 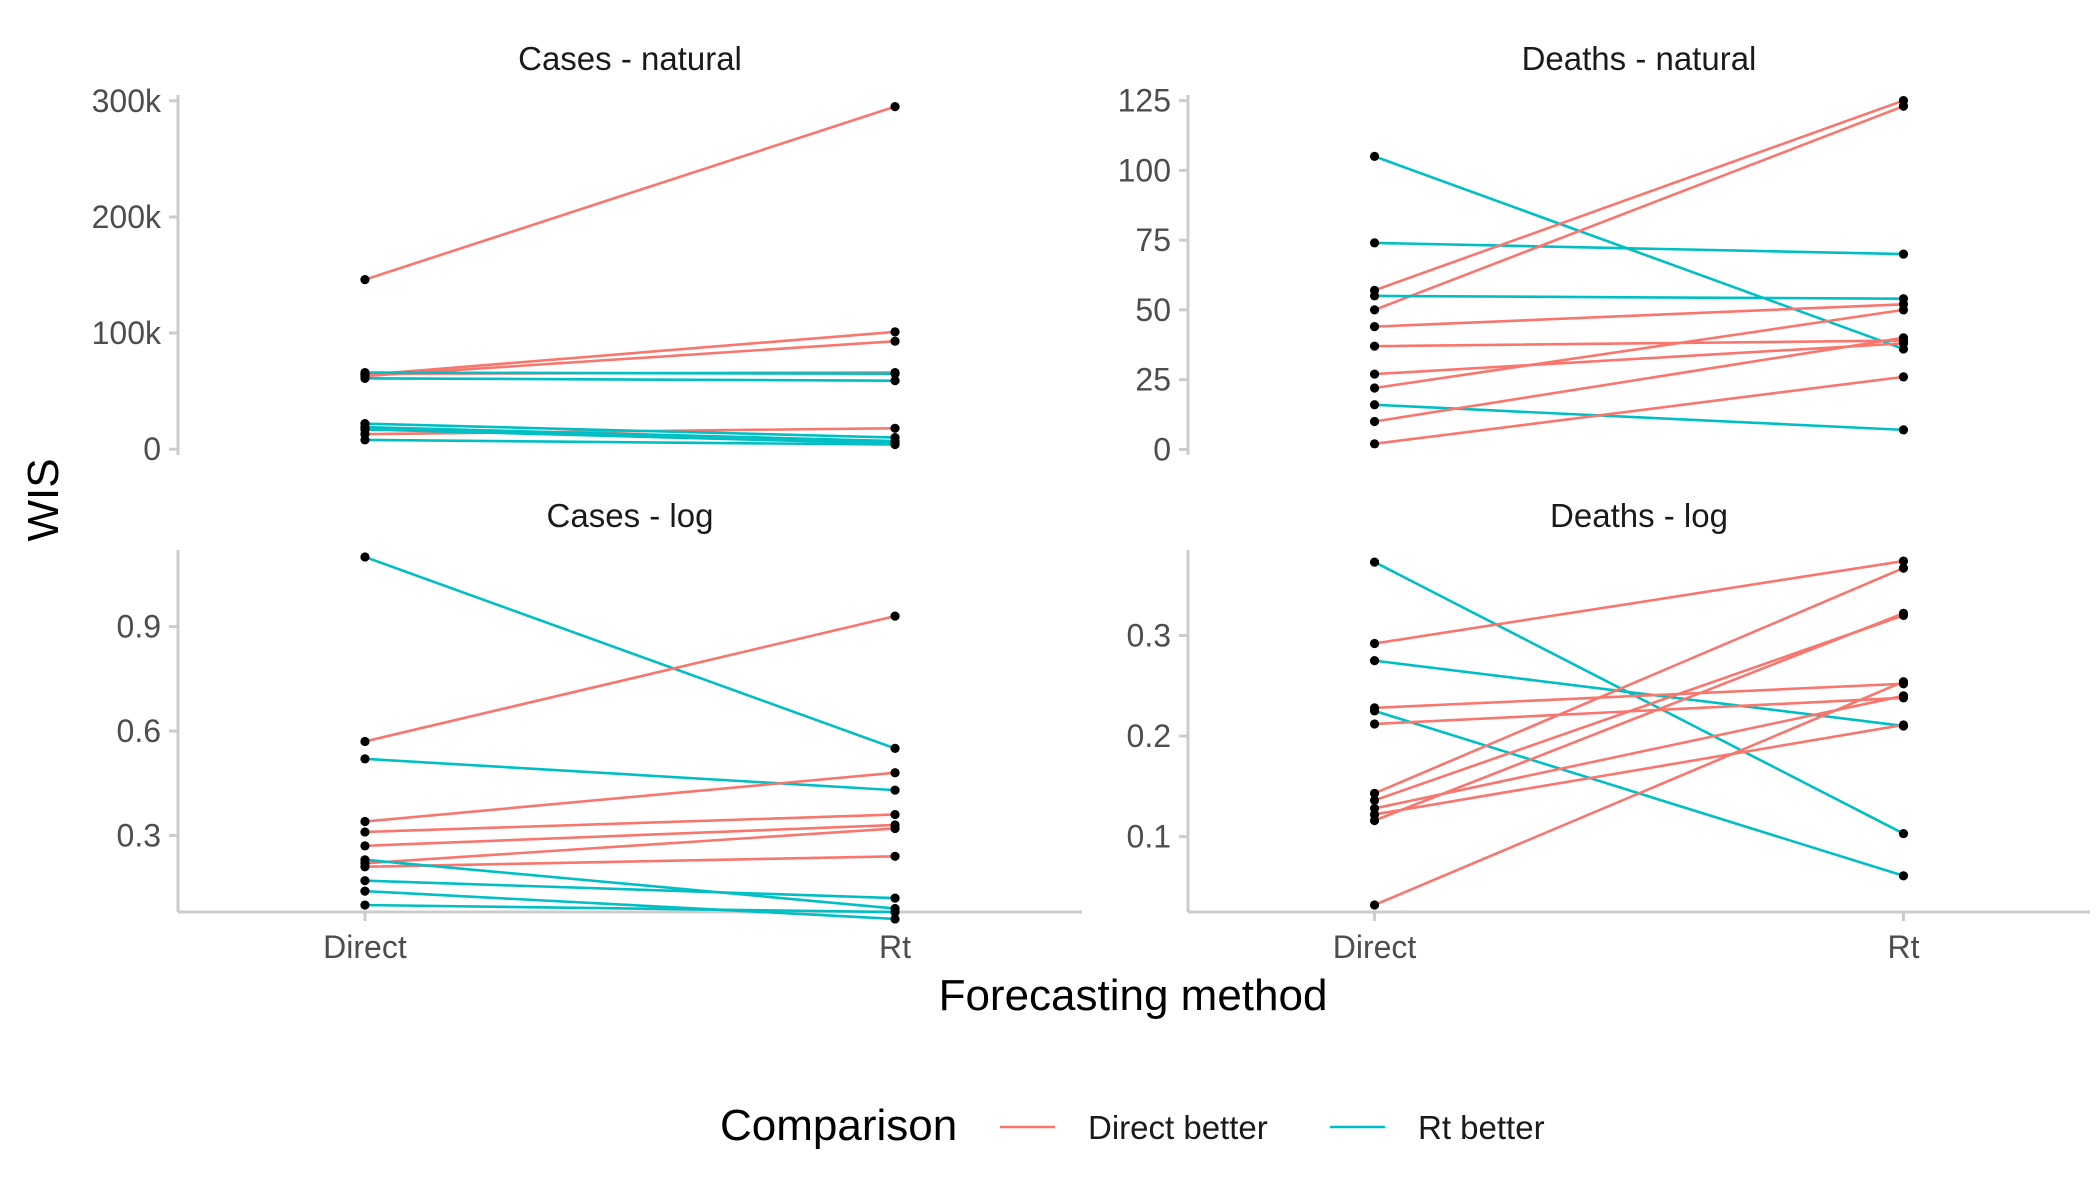 What do you see at coordinates (127, 101) in the screenshot?
I see `y-tick-label: 300k` at bounding box center [127, 101].